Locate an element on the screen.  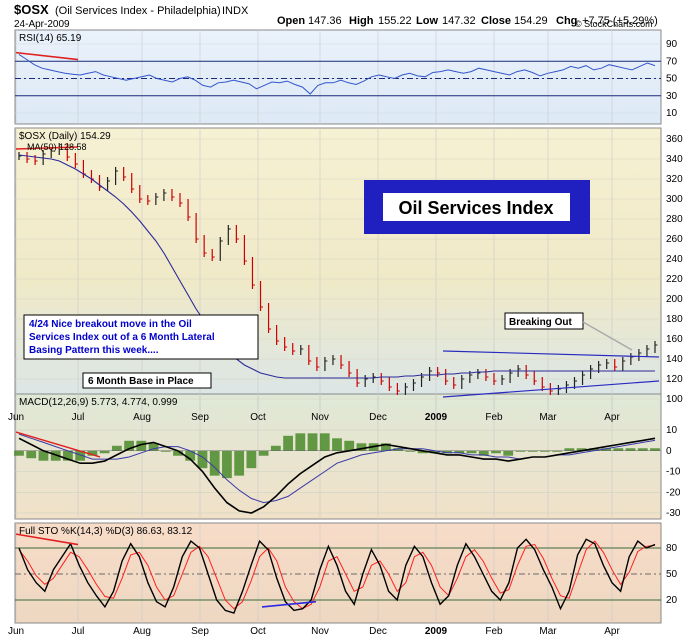
price-tick-label: 300 is located at coordinates (674, 199).